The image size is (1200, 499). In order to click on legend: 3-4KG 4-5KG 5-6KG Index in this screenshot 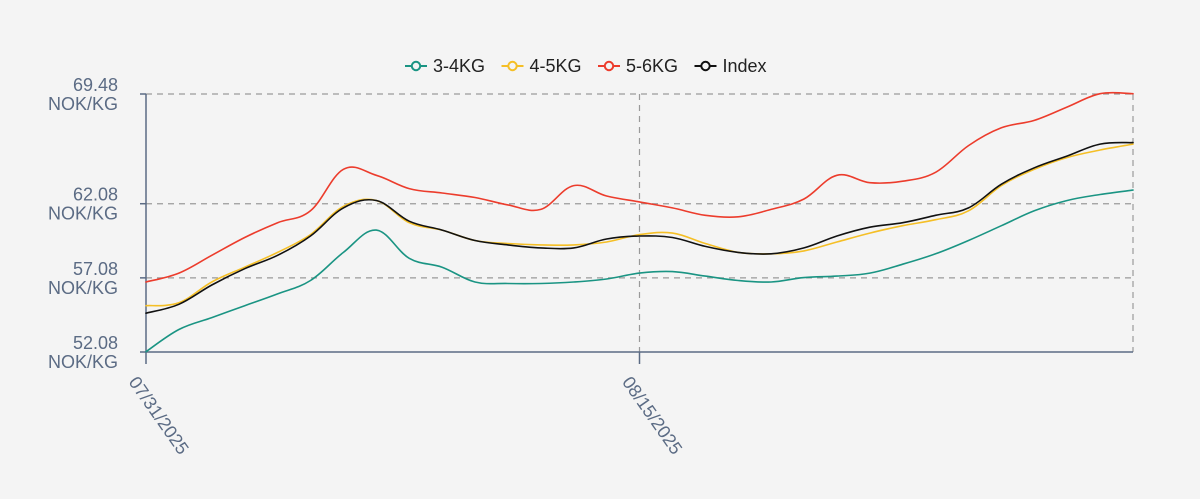, I will do `click(586, 66)`.